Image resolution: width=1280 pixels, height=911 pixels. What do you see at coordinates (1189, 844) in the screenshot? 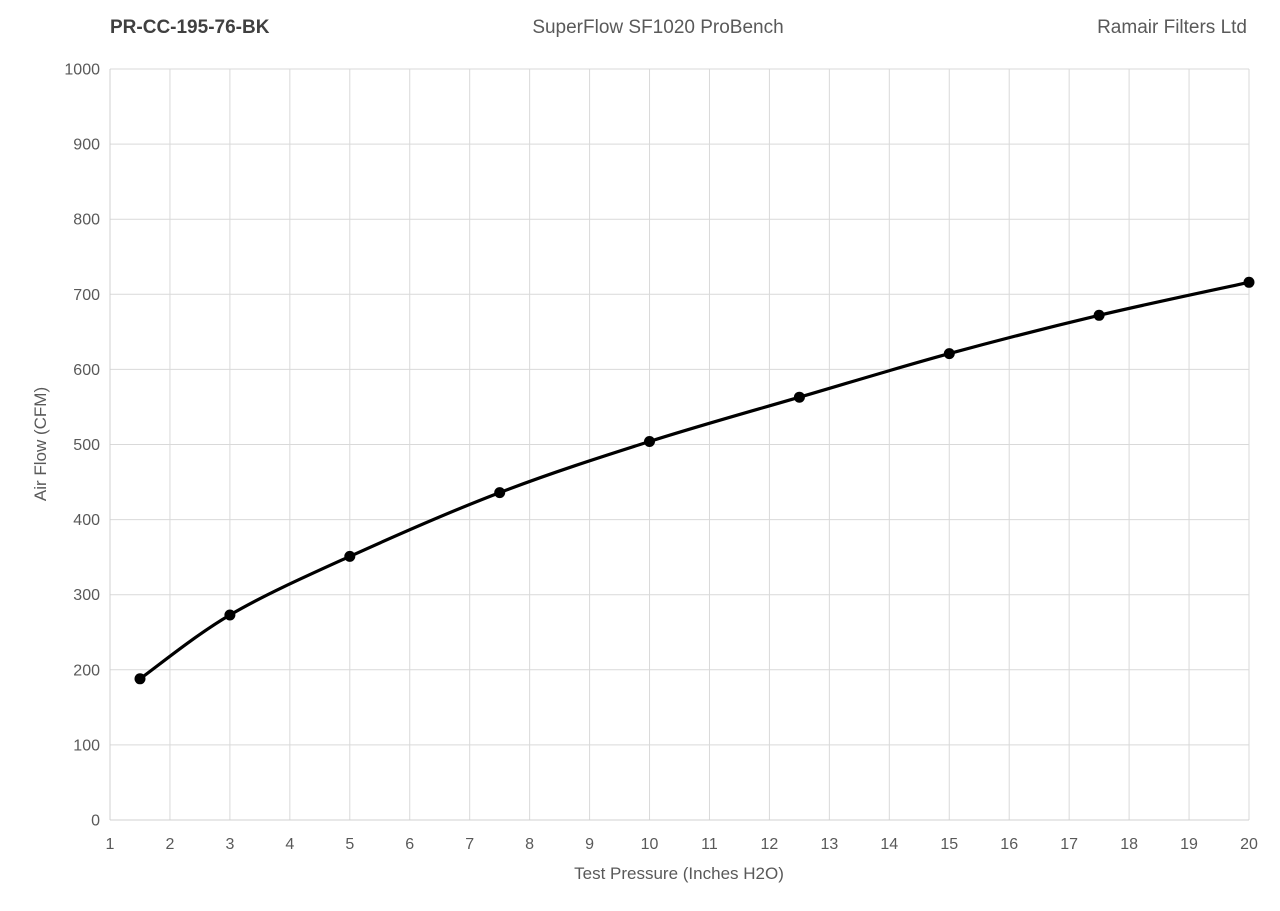
I see `x-tick-label: 19` at bounding box center [1189, 844].